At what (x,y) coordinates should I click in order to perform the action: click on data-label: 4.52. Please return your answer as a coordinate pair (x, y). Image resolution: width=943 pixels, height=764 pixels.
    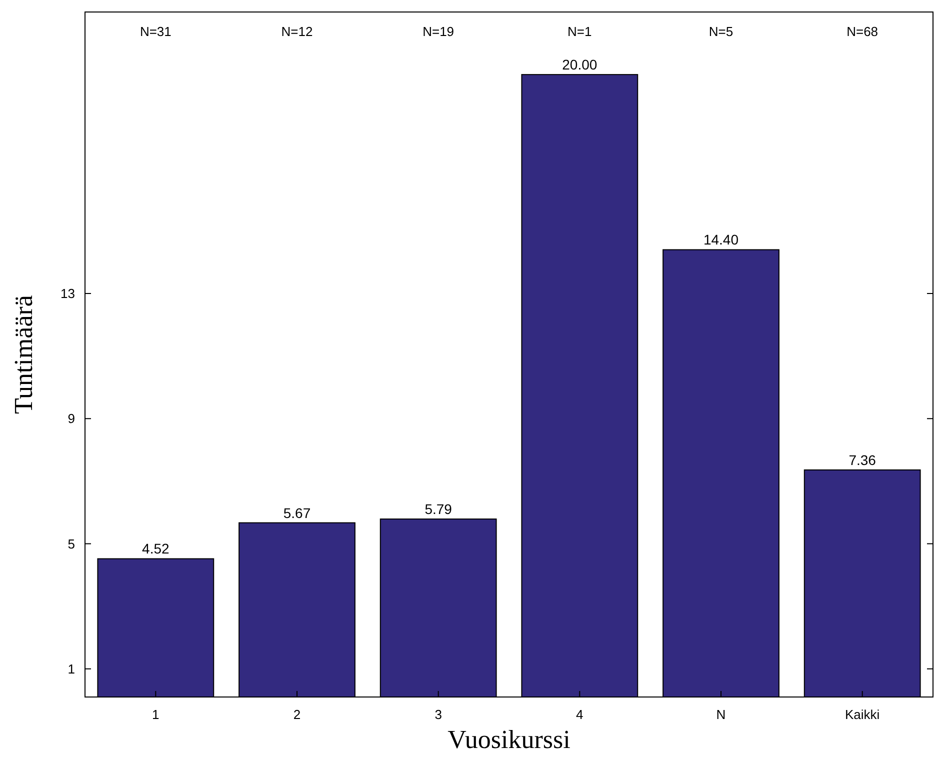
    Looking at the image, I should click on (156, 548).